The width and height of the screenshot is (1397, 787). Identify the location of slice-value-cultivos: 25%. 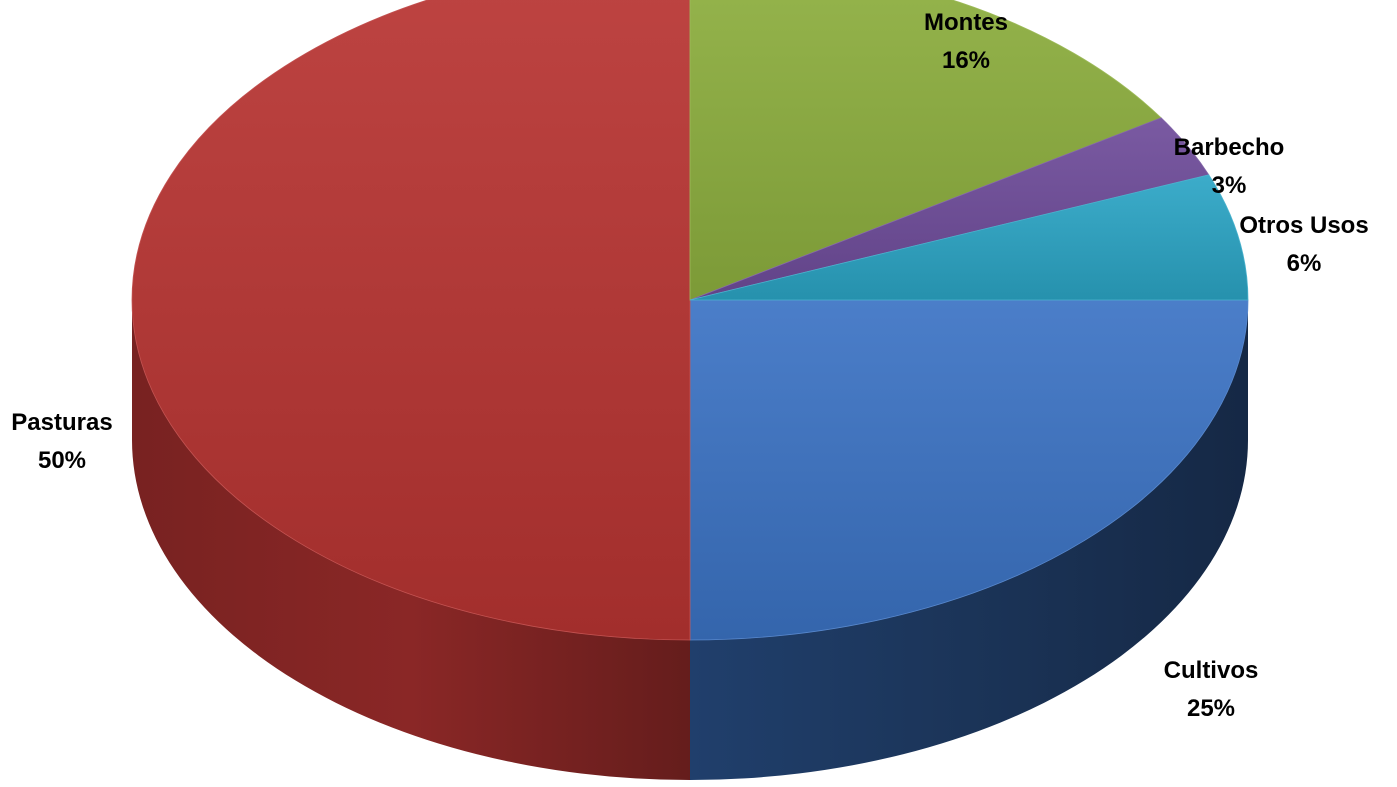
(1211, 708).